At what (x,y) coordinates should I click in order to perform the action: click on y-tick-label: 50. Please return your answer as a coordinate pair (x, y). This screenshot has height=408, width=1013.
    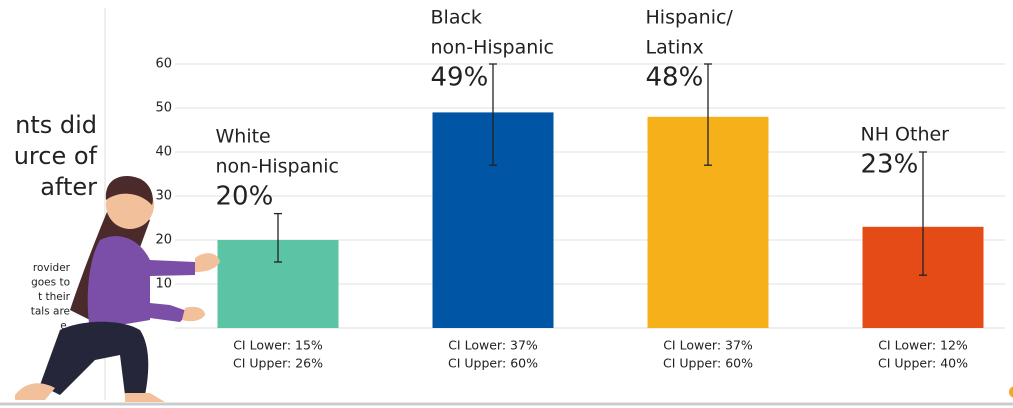
    Looking at the image, I should click on (163, 108).